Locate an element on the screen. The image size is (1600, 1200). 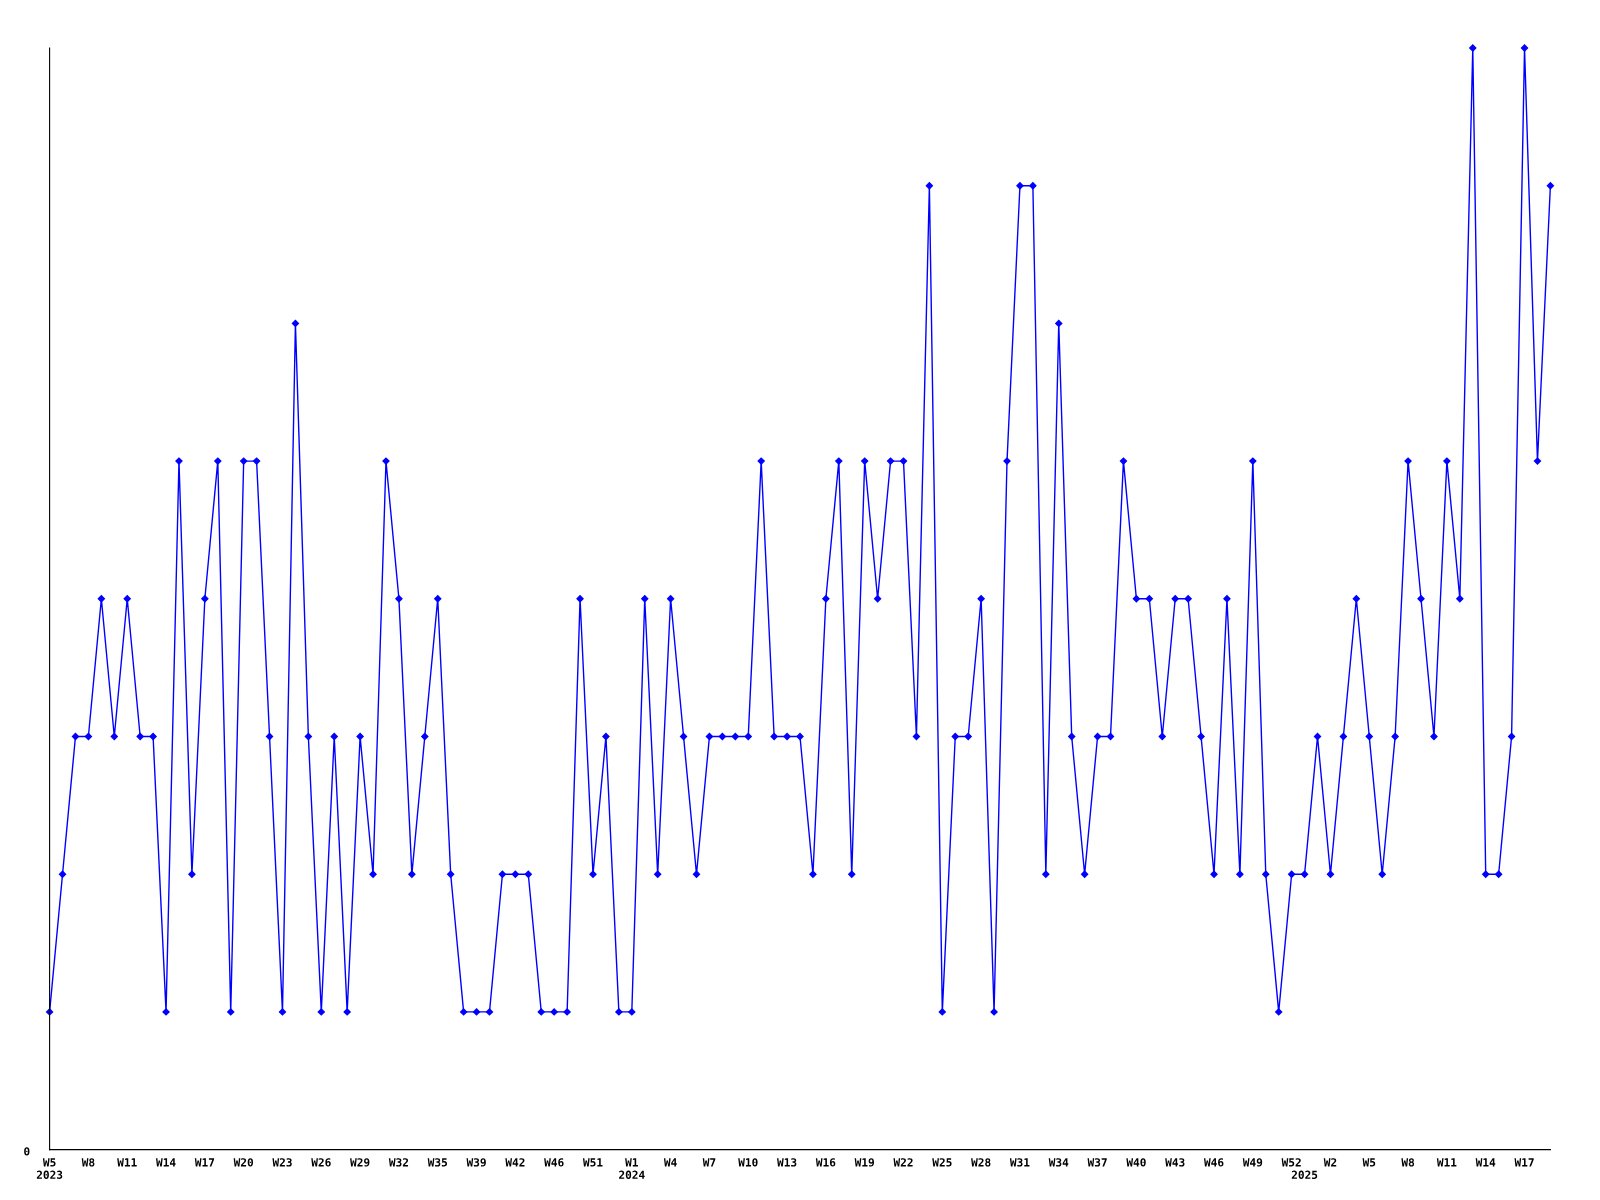
x-tick-label: W2 is located at coordinates (1330, 1162).